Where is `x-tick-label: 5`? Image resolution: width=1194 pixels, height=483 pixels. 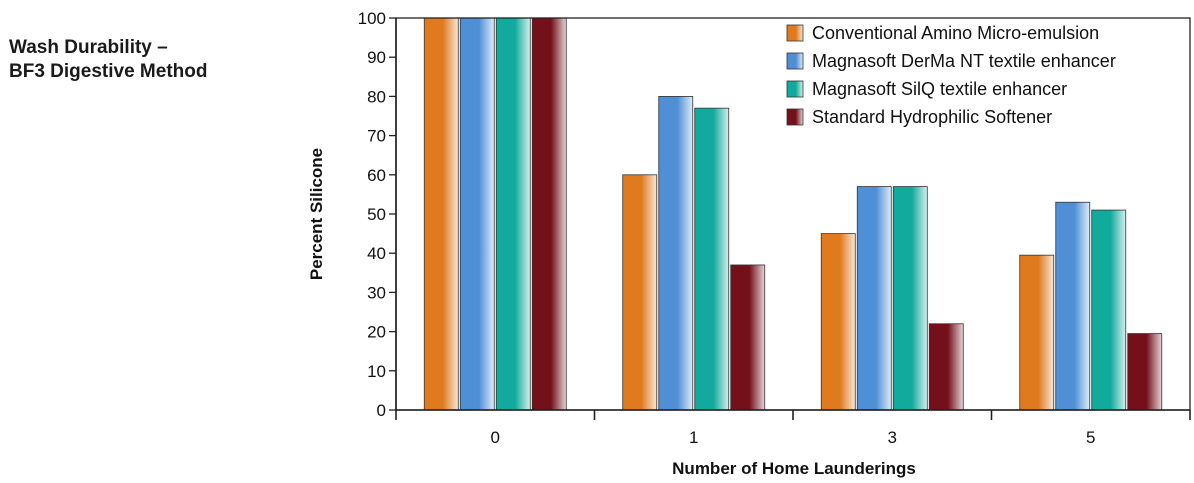
x-tick-label: 5 is located at coordinates (1090, 437).